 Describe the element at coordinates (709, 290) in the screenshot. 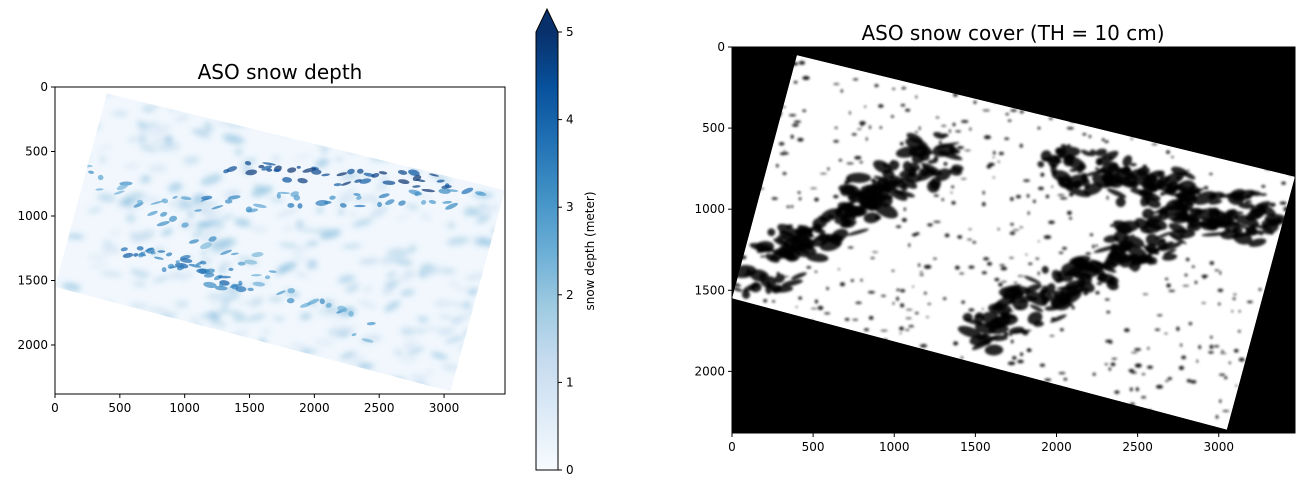

I see `y-tick-label: 1500` at that location.